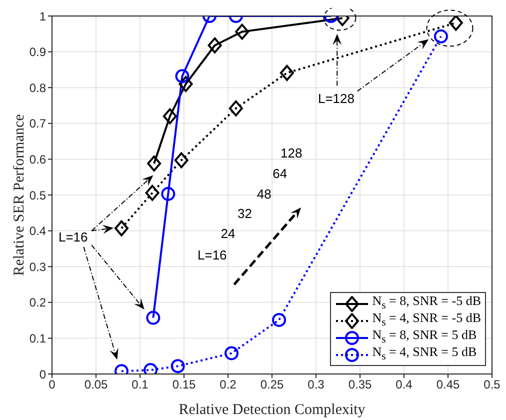 This screenshot has height=420, width=506. I want to click on y-tick-label: 0.1, so click(37, 338).